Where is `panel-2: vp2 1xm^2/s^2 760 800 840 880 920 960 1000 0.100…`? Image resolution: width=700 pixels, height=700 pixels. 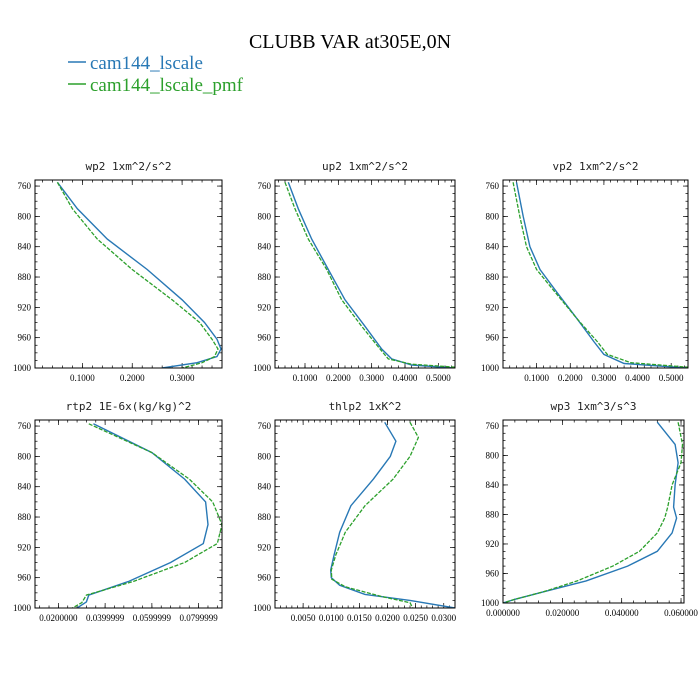
panel-2: vp2 1xm^2/s^2 760 800 840 880 920 960 1000 0.100… is located at coordinates (585, 271).